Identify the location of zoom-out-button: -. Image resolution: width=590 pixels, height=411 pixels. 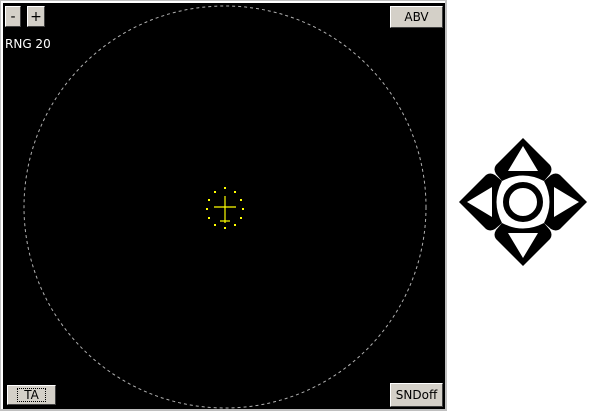
(13, 16).